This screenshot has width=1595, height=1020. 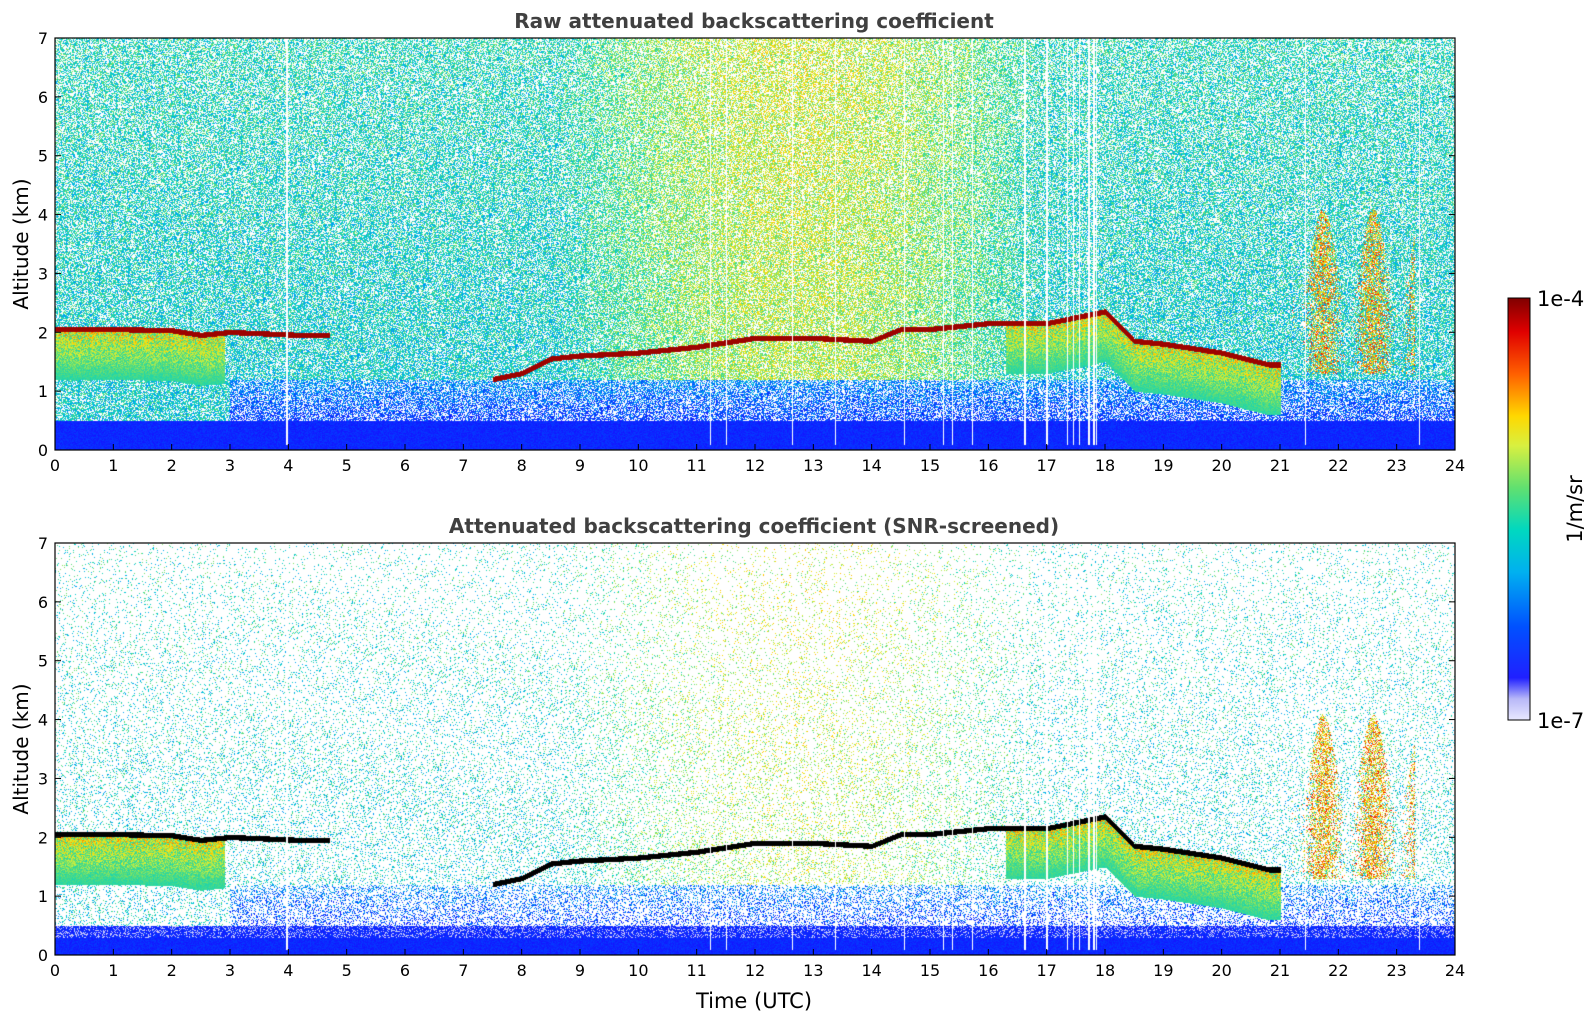 What do you see at coordinates (753, 1001) in the screenshot?
I see `x-axis-label: Time (UTC)` at bounding box center [753, 1001].